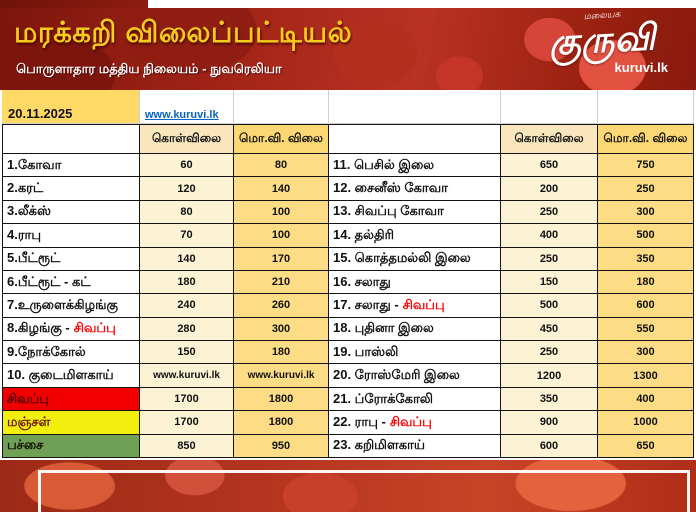 This screenshot has height=512, width=696. Describe the element at coordinates (71, 282) in the screenshot. I see `left-item-label: 6.பீட்ரூட் - கட்` at that location.